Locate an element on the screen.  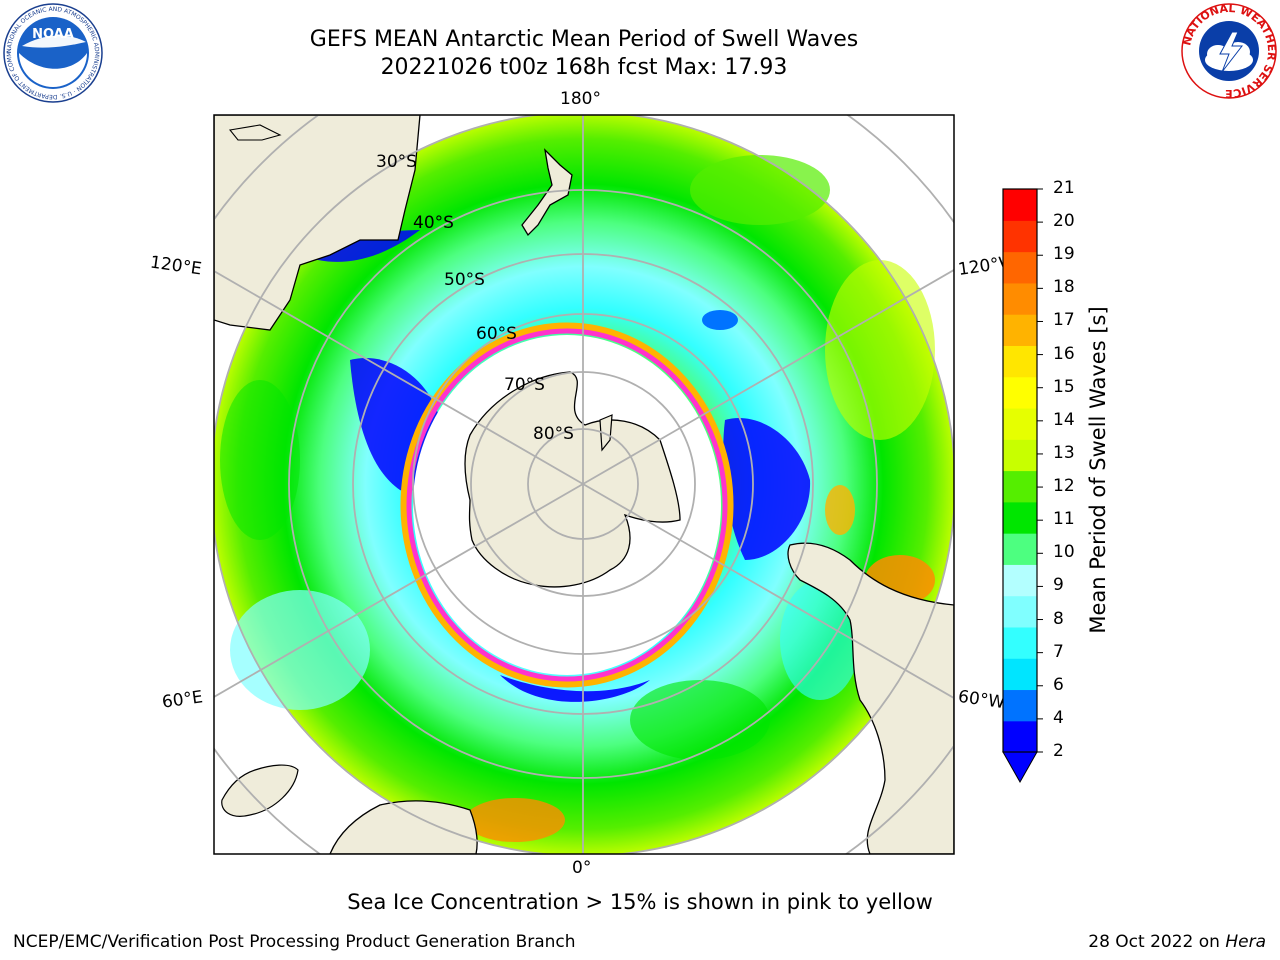
south-america is located at coordinates (870, 698).